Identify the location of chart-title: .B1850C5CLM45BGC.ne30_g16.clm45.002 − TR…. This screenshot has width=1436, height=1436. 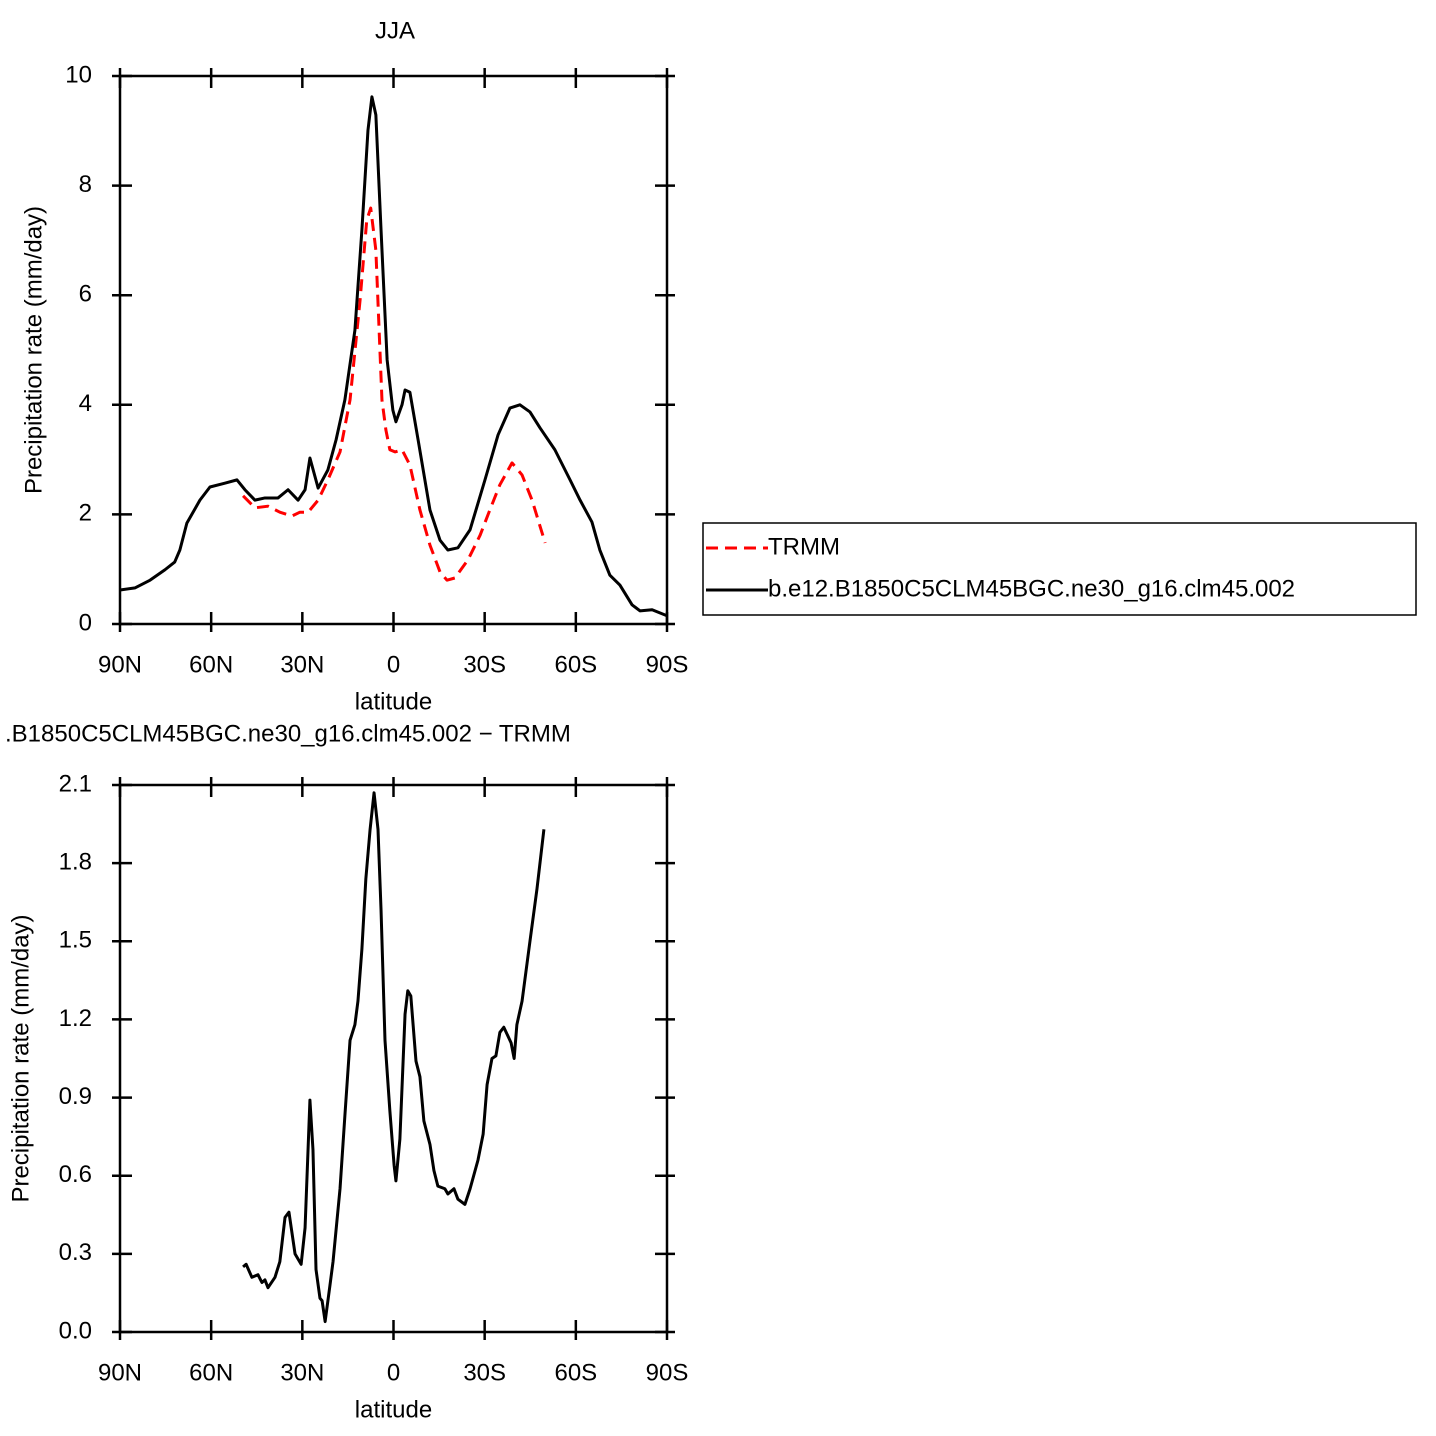
(288, 733).